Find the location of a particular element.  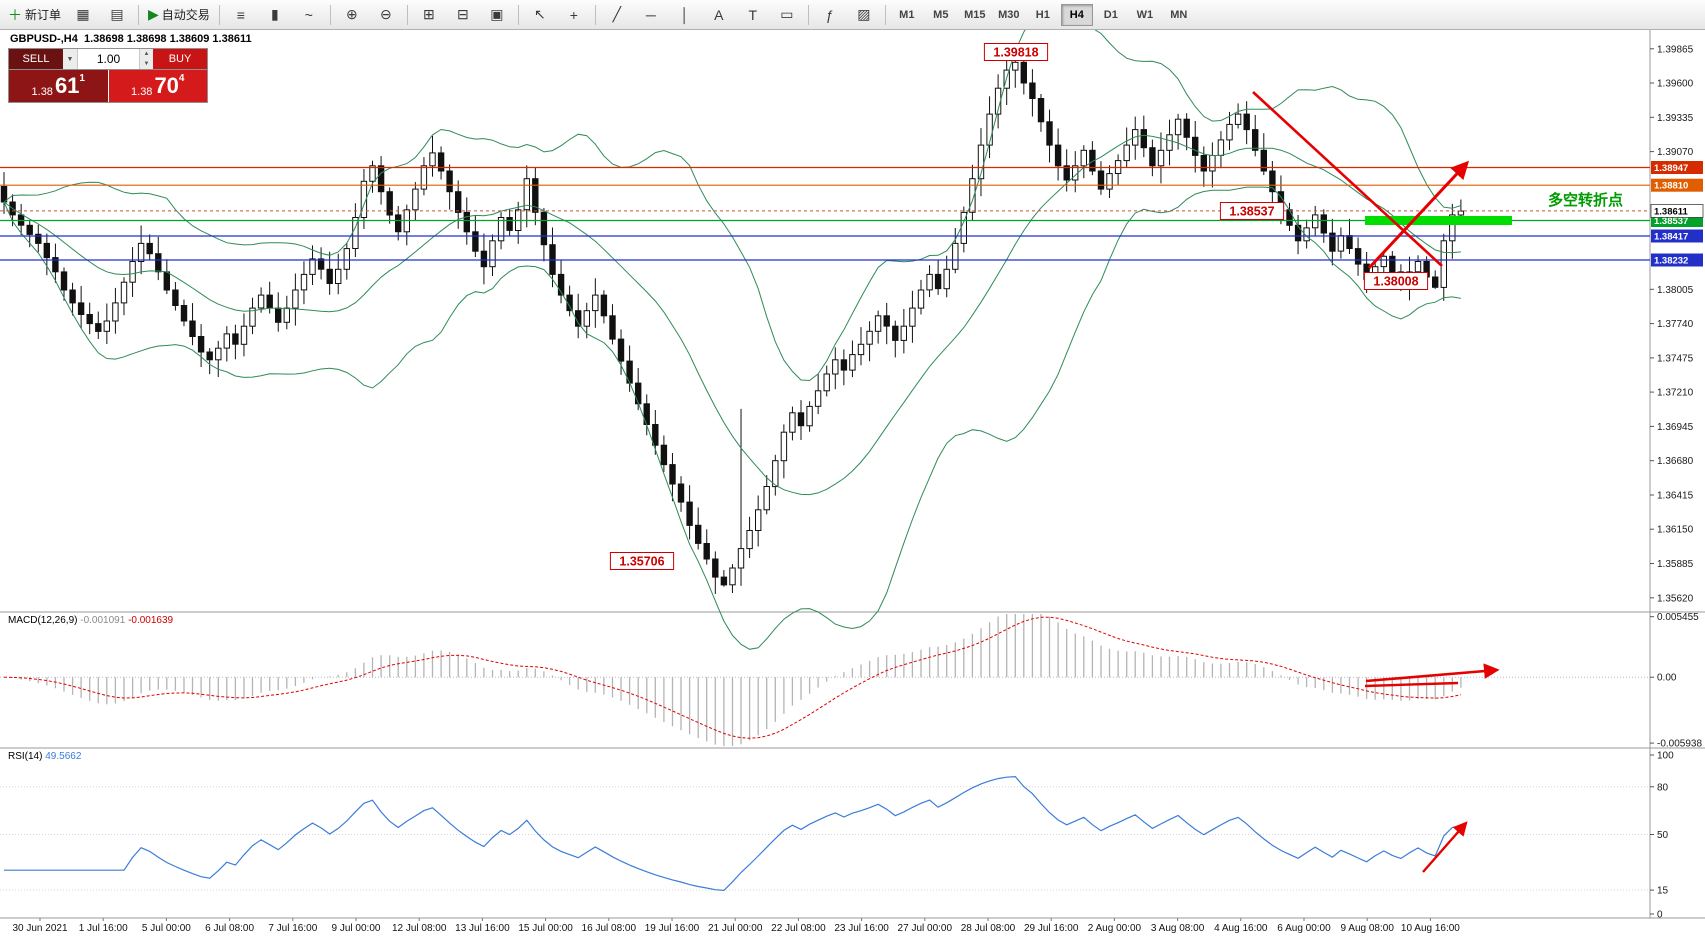

text-button: A is located at coordinates (719, 15).